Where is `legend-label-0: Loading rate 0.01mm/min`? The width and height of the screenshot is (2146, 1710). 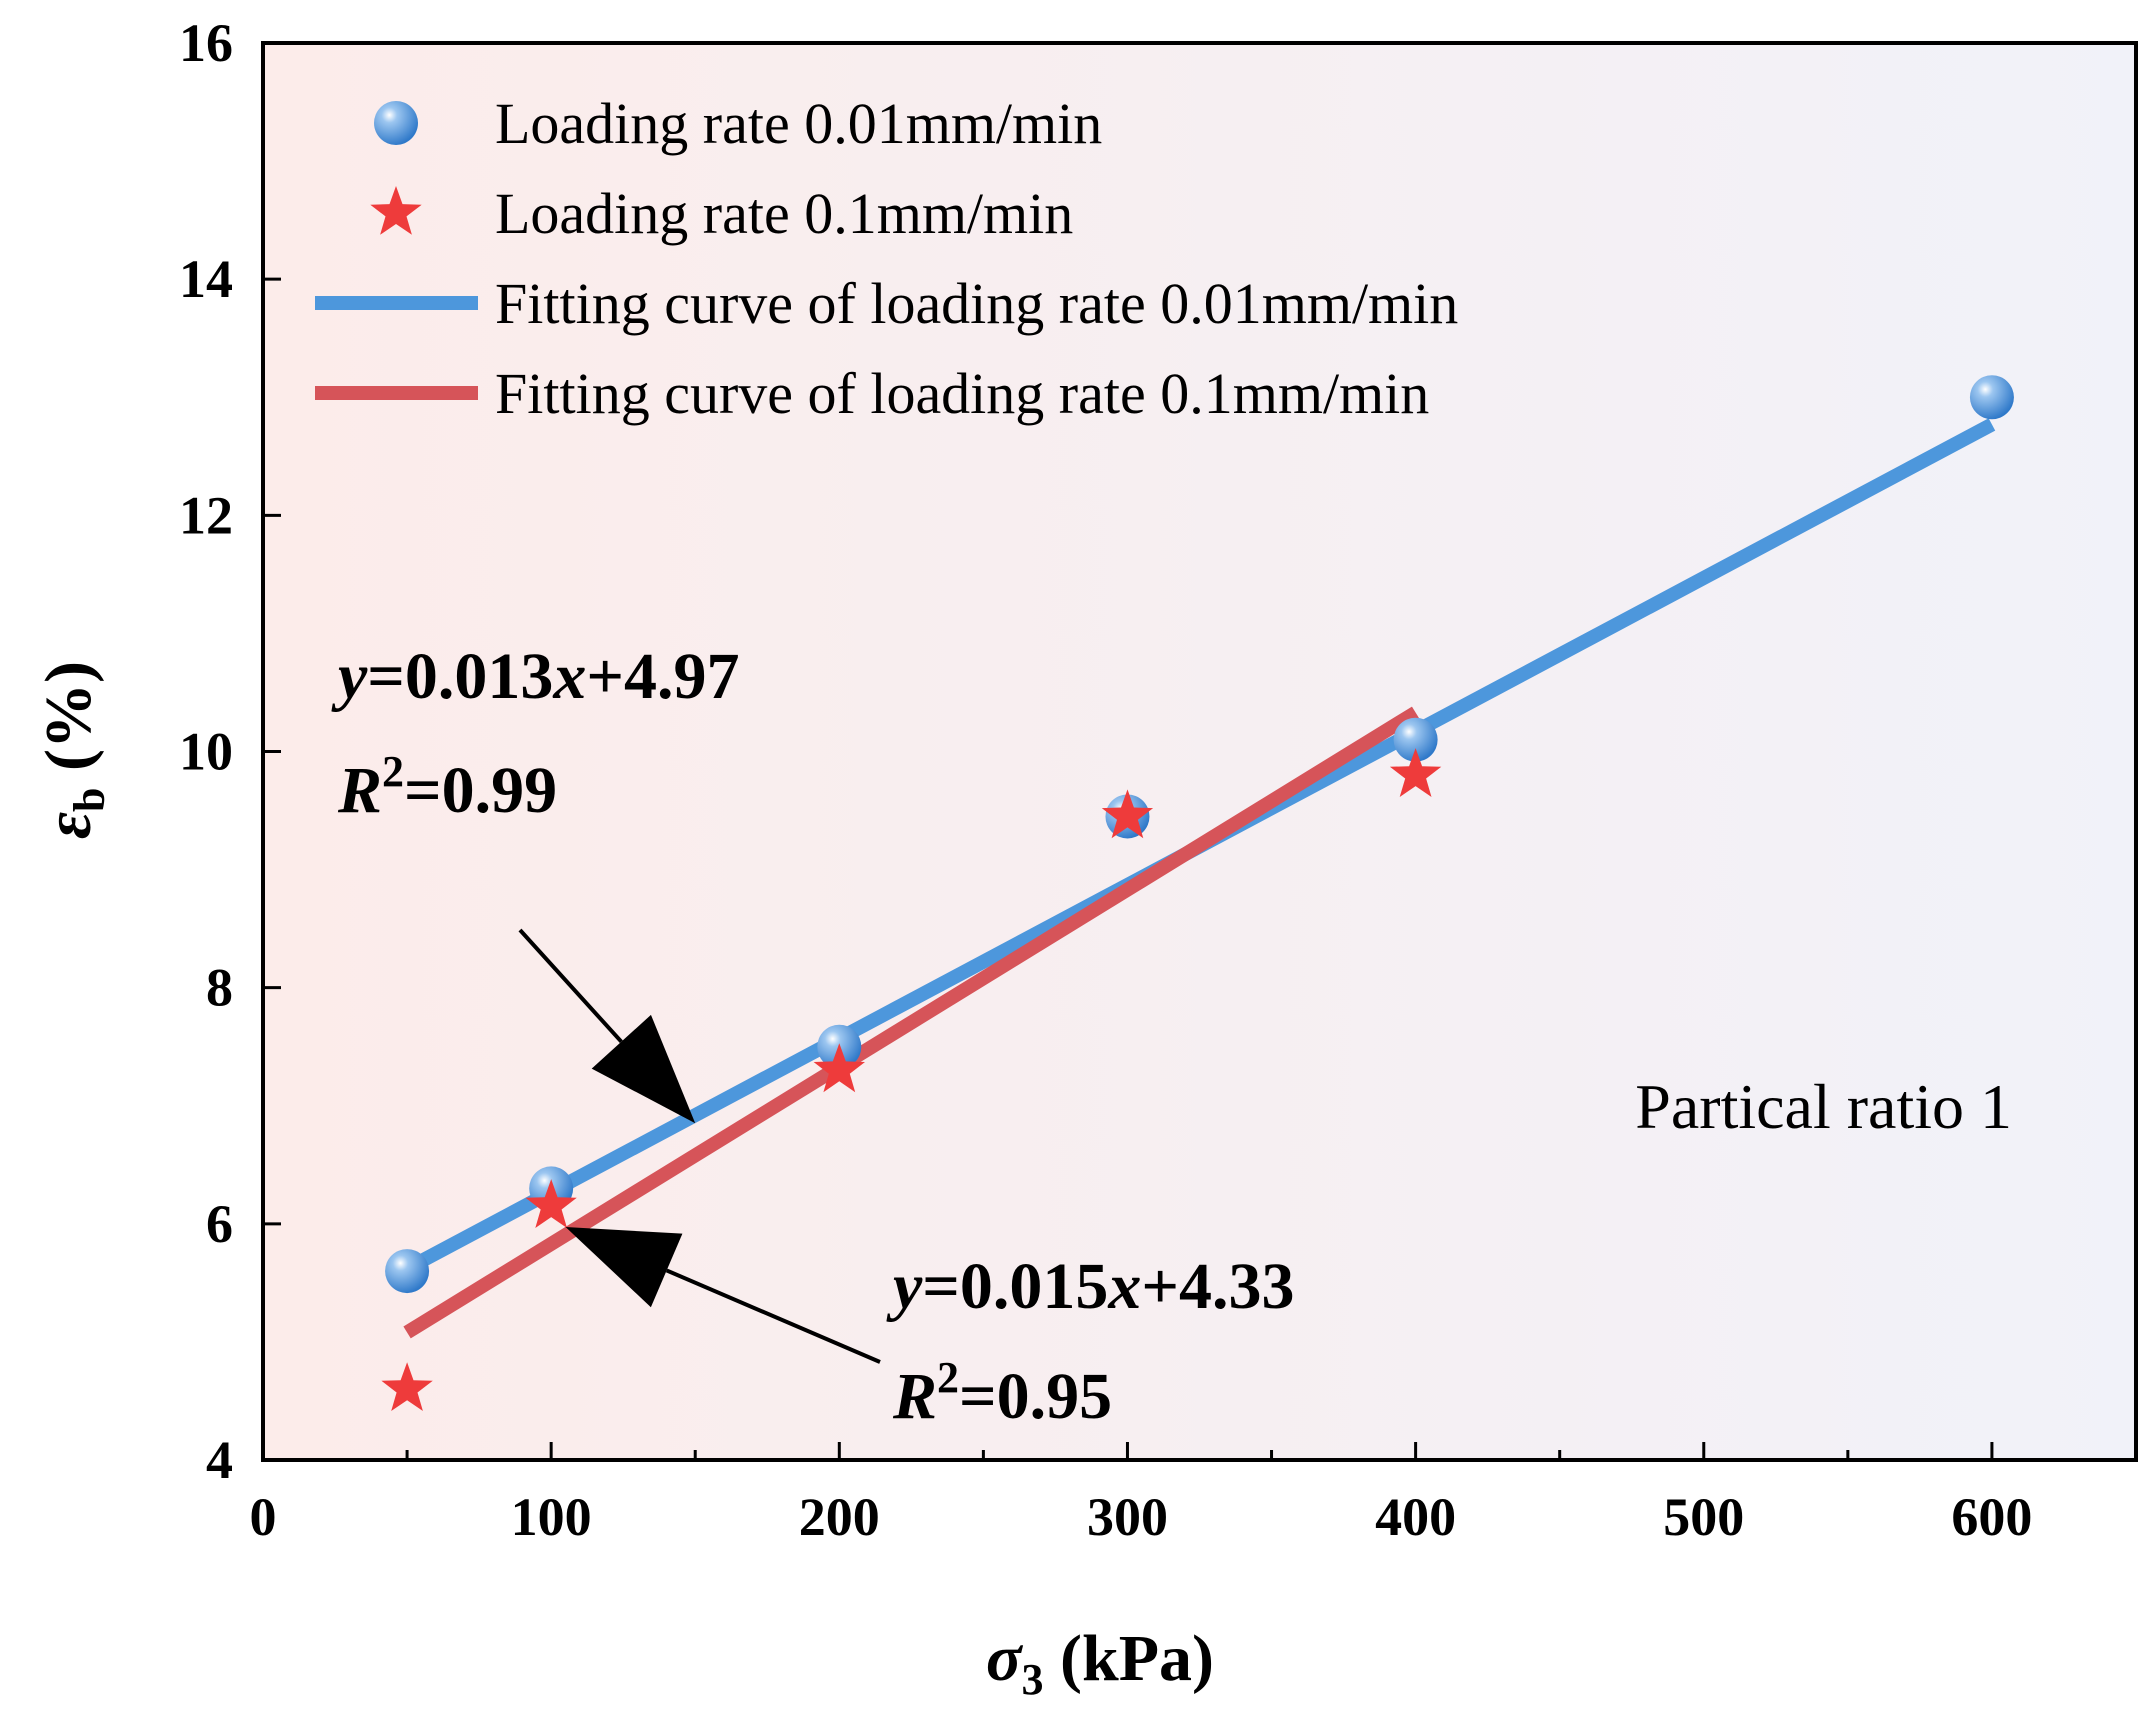
legend-label-0: Loading rate 0.01mm/min is located at coordinates (798, 123).